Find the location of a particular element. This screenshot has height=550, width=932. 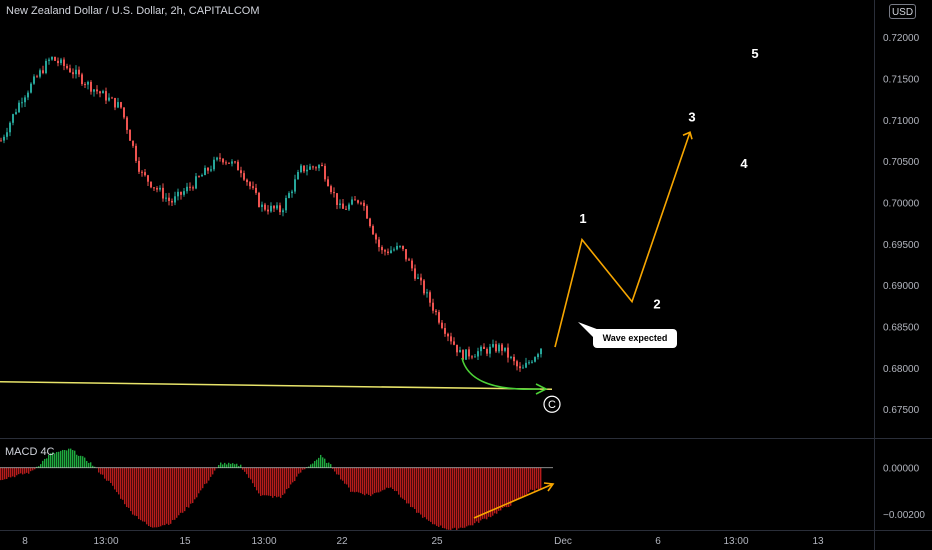

wave-label-2: 2 is located at coordinates (656, 303).